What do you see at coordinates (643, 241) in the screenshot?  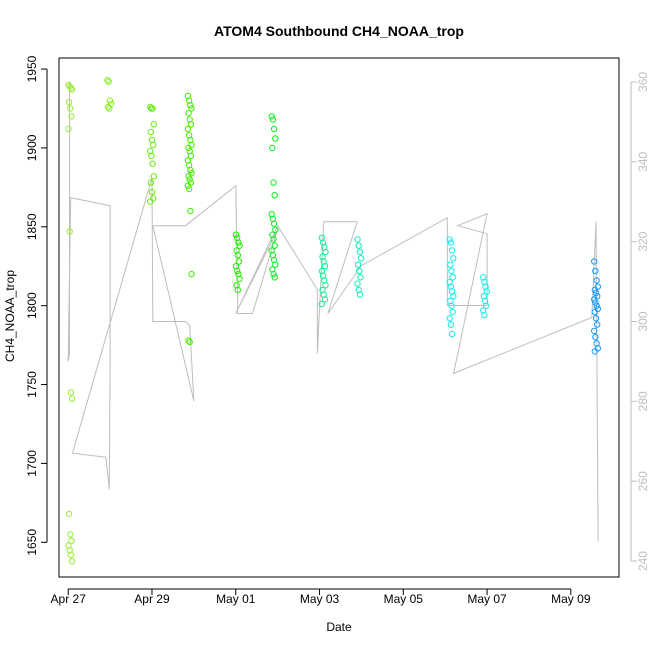 I see `y2-tick-label: 320` at bounding box center [643, 241].